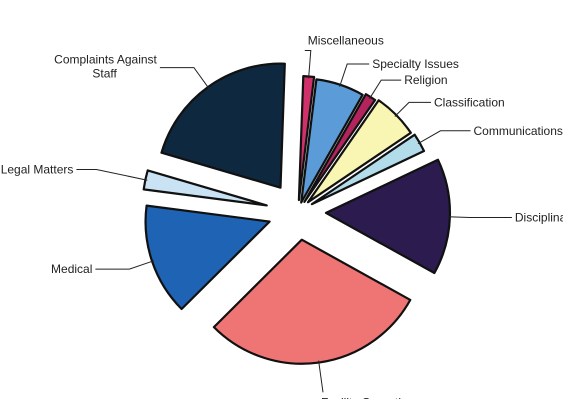  What do you see at coordinates (112, 175) in the screenshot?
I see `leader-line-legal-matters` at bounding box center [112, 175].